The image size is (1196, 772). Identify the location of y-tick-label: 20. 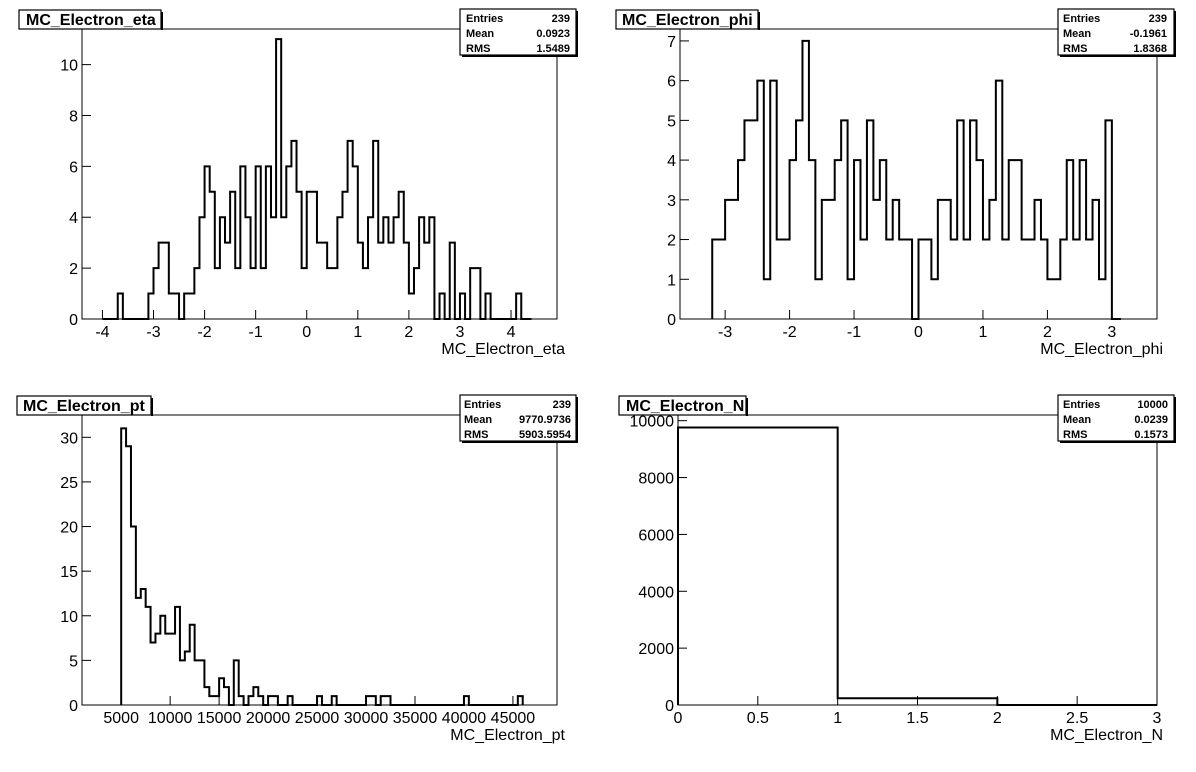
(69, 528).